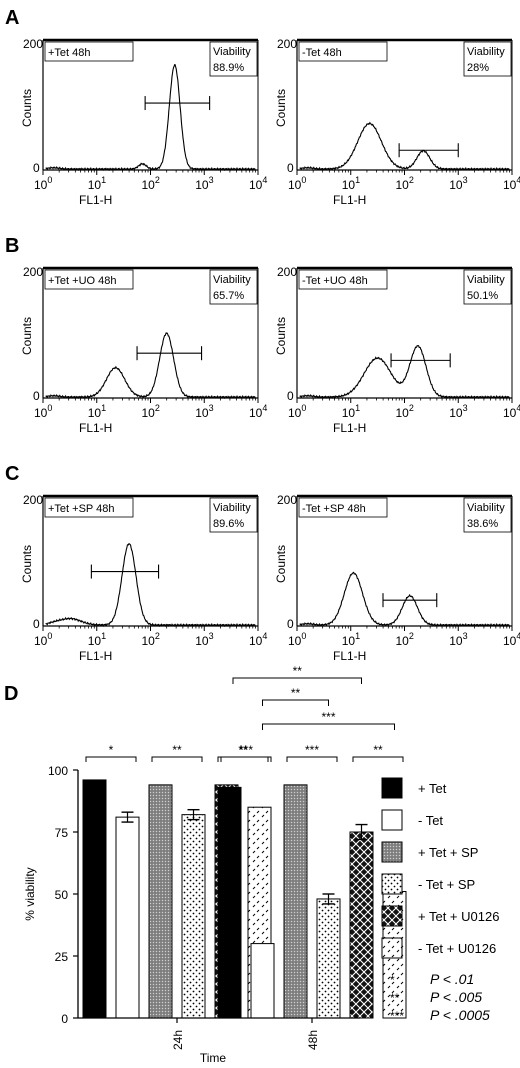  Describe the element at coordinates (448, 852) in the screenshot. I see `legend-label: + Tet + SP` at that location.